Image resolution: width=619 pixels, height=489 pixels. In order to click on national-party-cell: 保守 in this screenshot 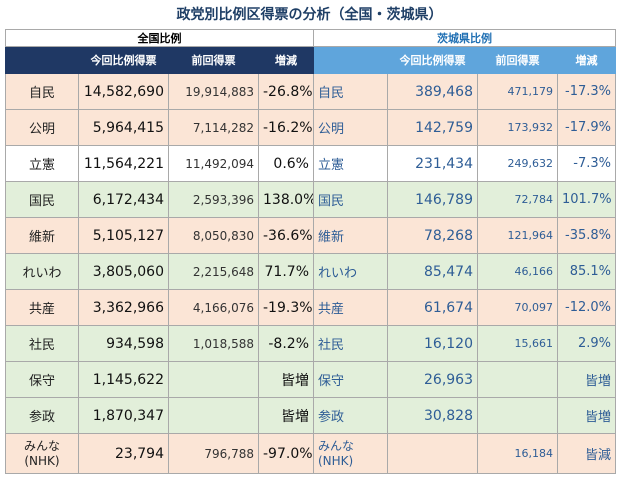, I will do `click(42, 379)`.